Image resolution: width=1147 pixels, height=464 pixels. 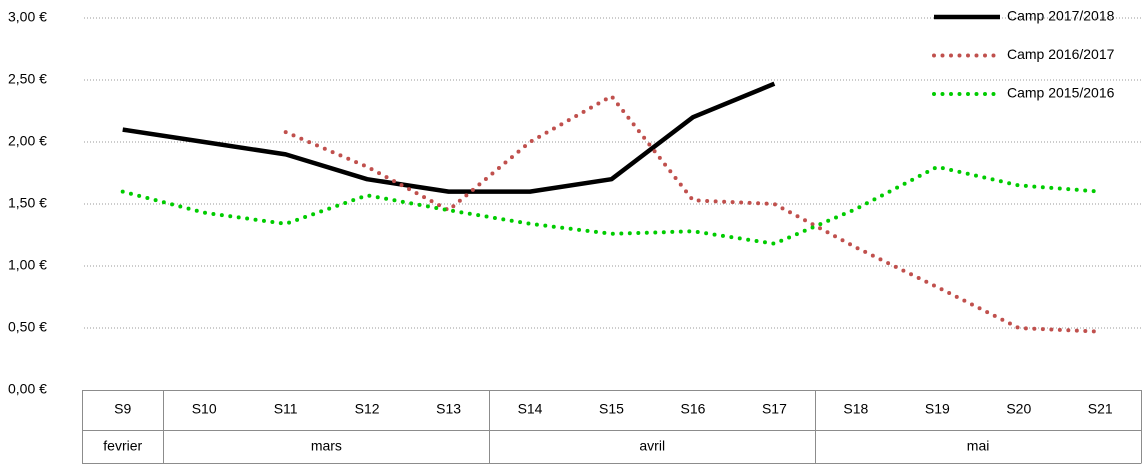 I want to click on group-label: mars, so click(x=326, y=445).